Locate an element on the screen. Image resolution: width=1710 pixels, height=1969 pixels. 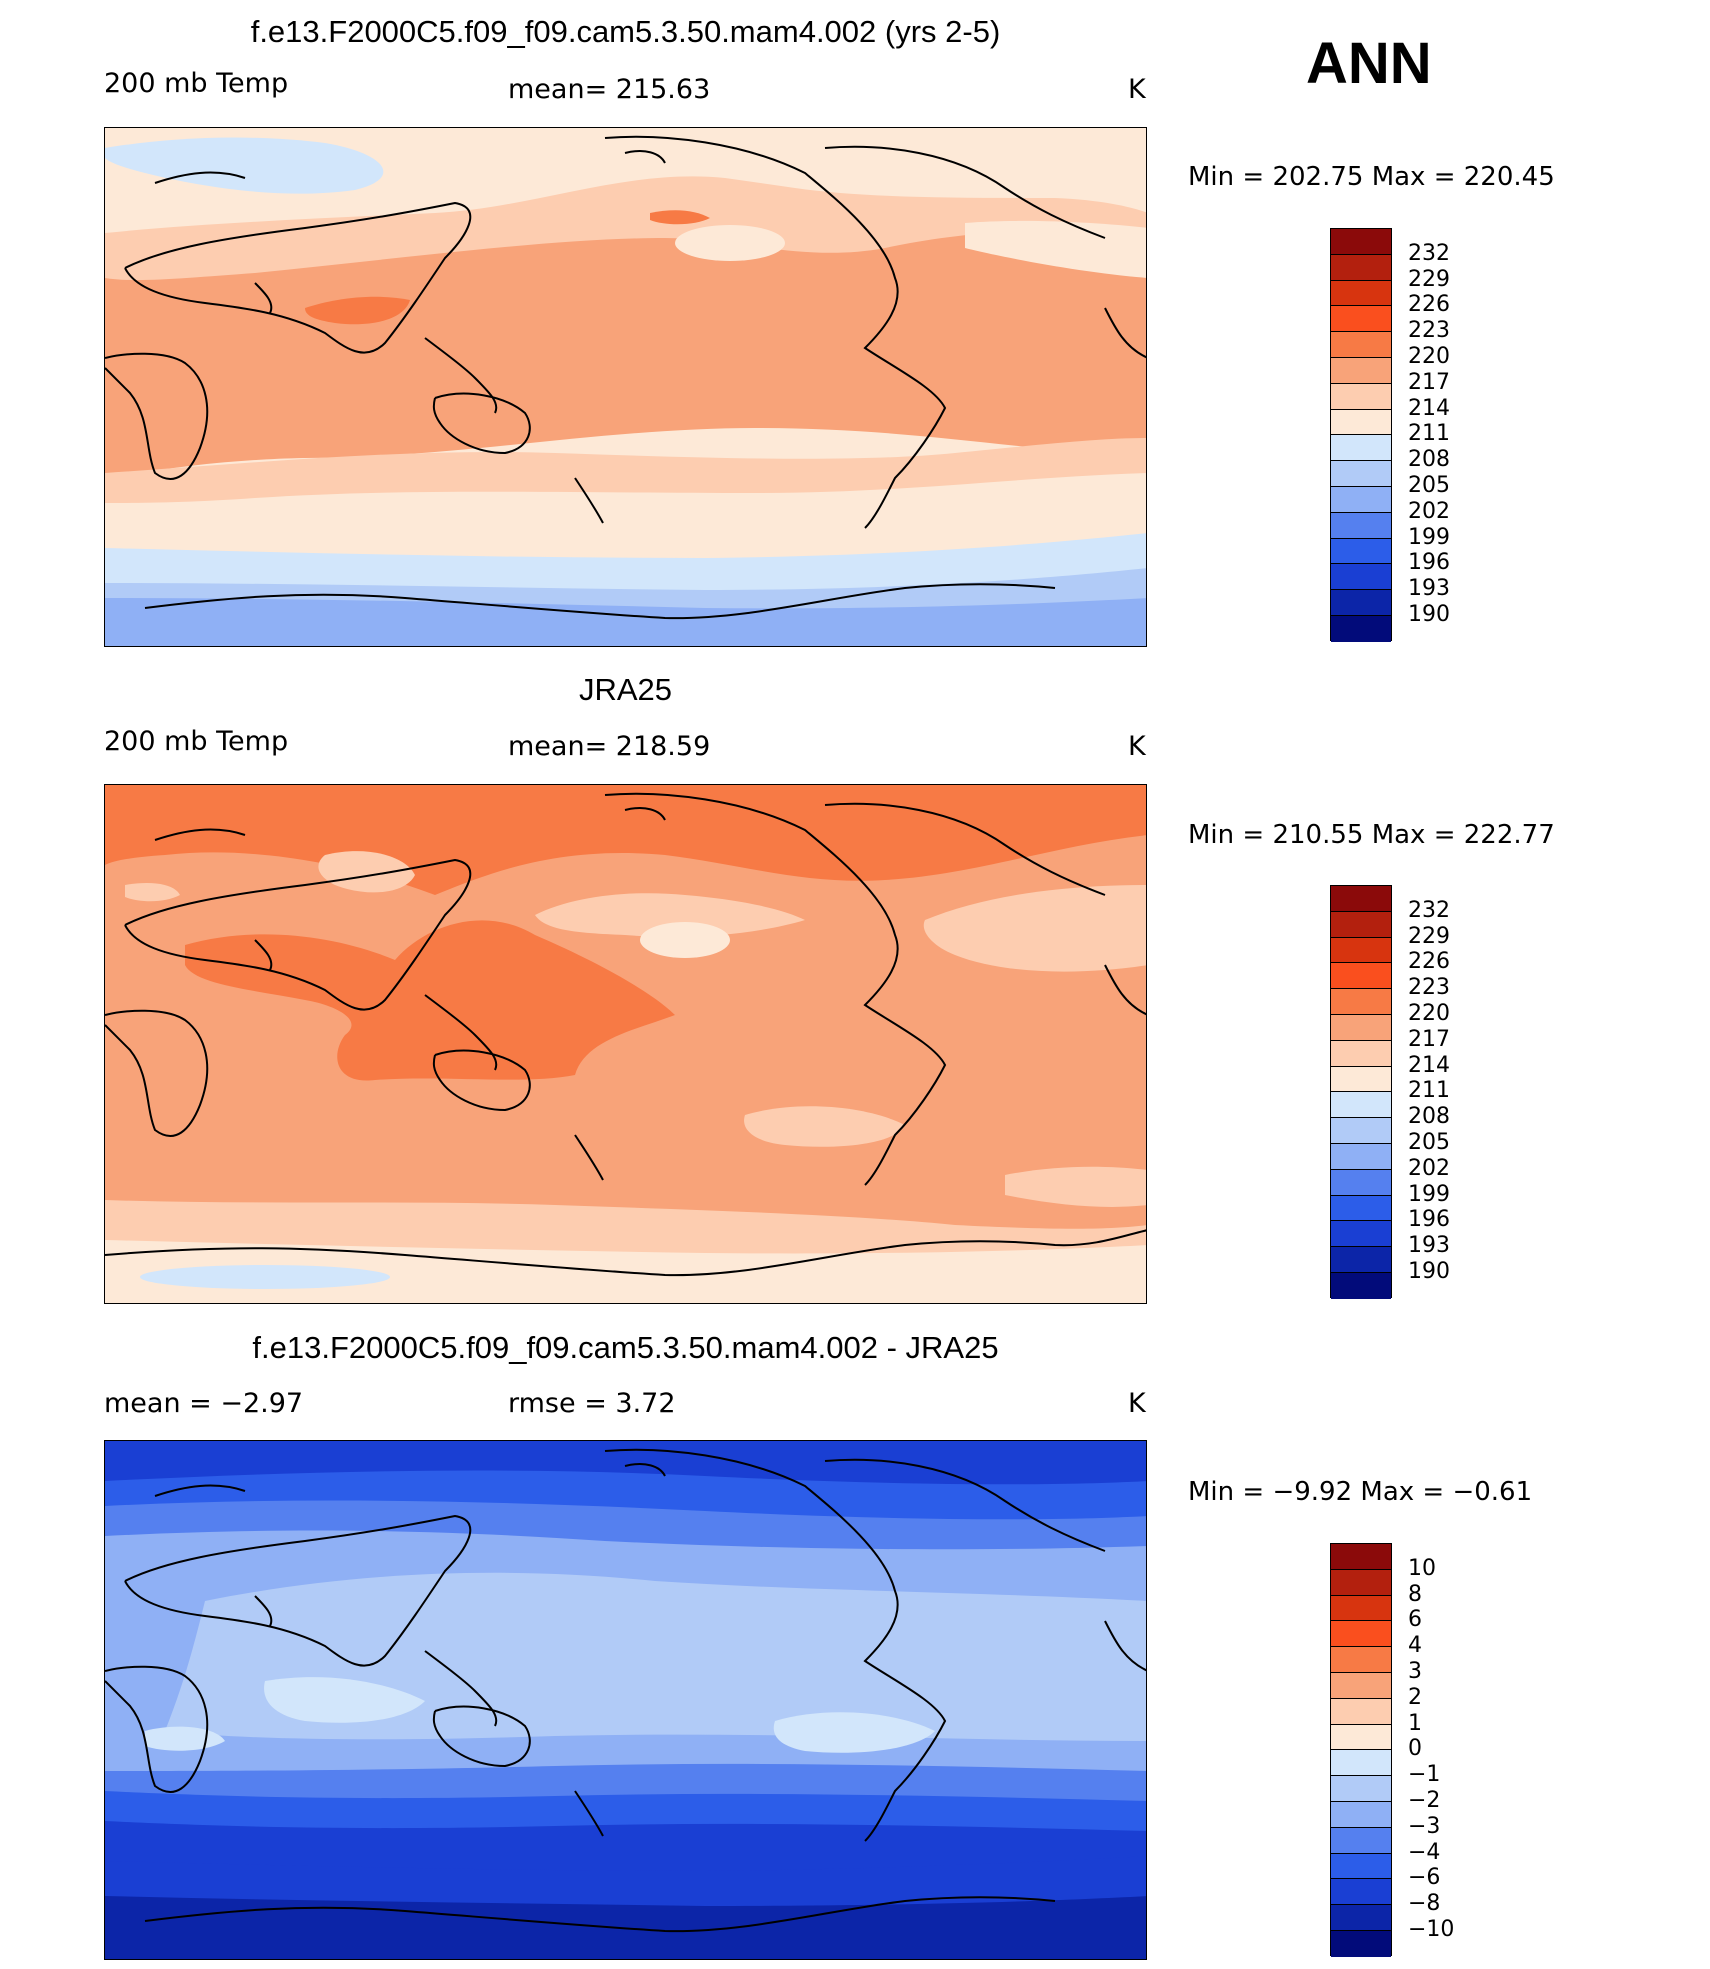
colorbar-tick-label: −8 is located at coordinates (1424, 1904).